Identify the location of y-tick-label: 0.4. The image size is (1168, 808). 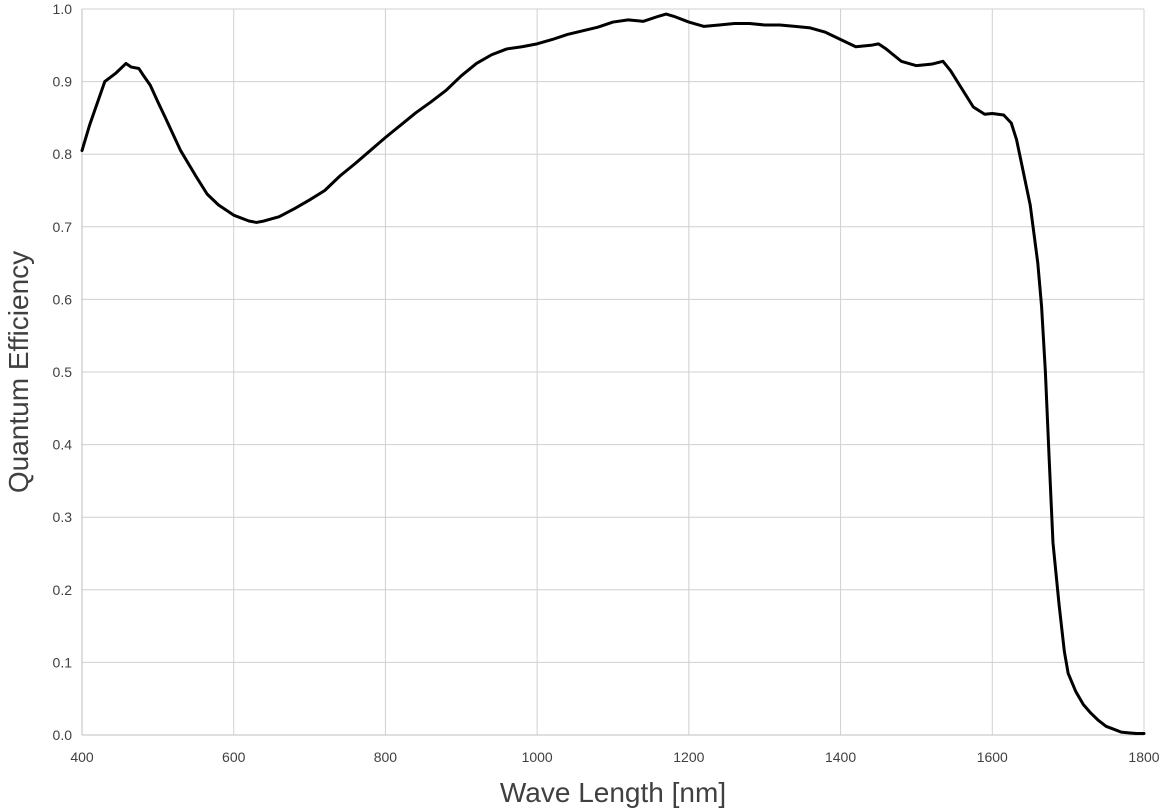
(63, 445).